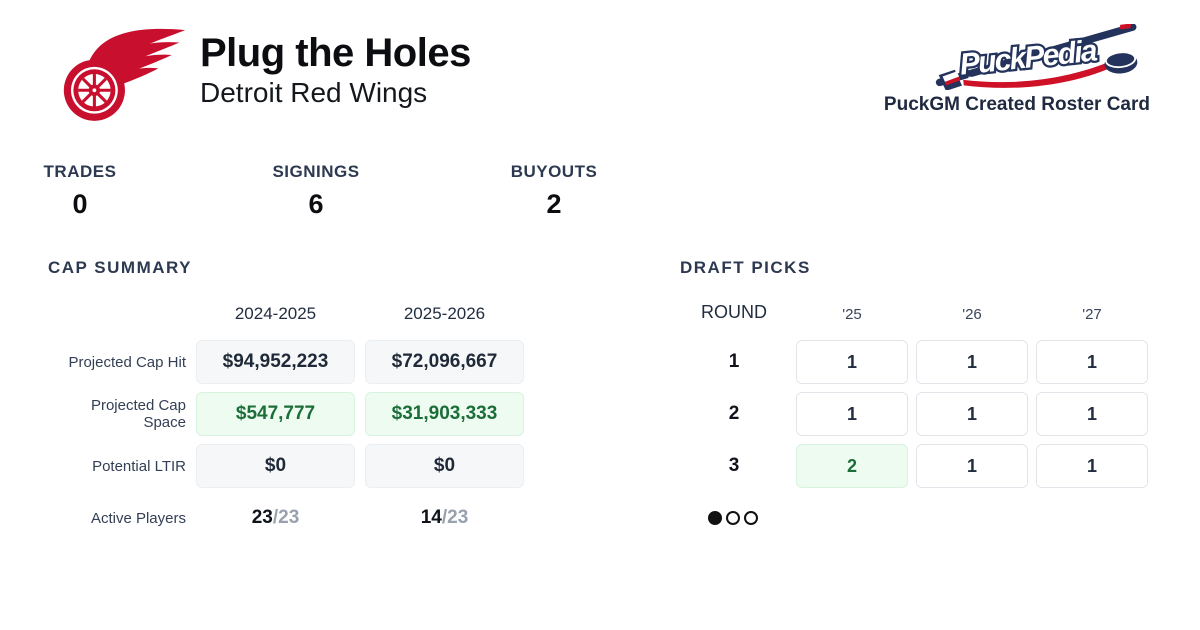 The width and height of the screenshot is (1200, 630). Describe the element at coordinates (444, 313) in the screenshot. I see `cap-column-header-2025-2026: 2025-2026` at that location.